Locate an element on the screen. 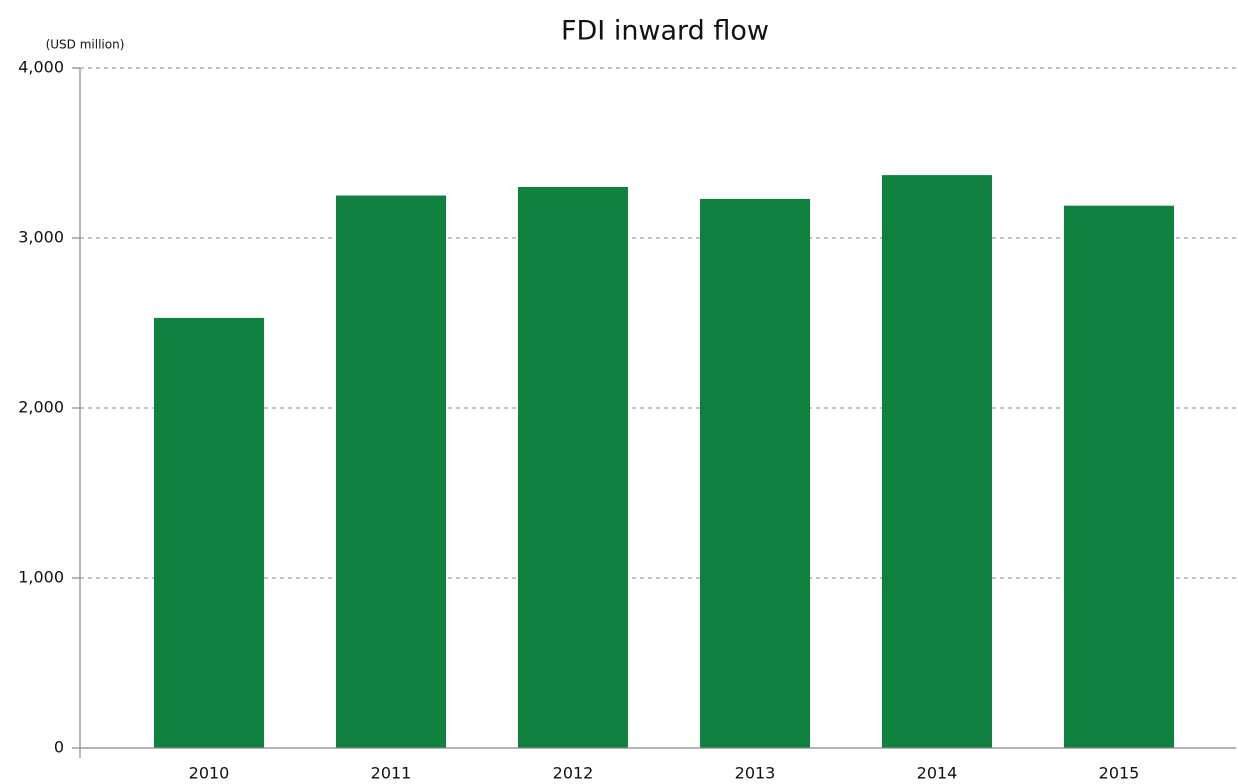  y-tick-label: 3,000 is located at coordinates (41, 237).